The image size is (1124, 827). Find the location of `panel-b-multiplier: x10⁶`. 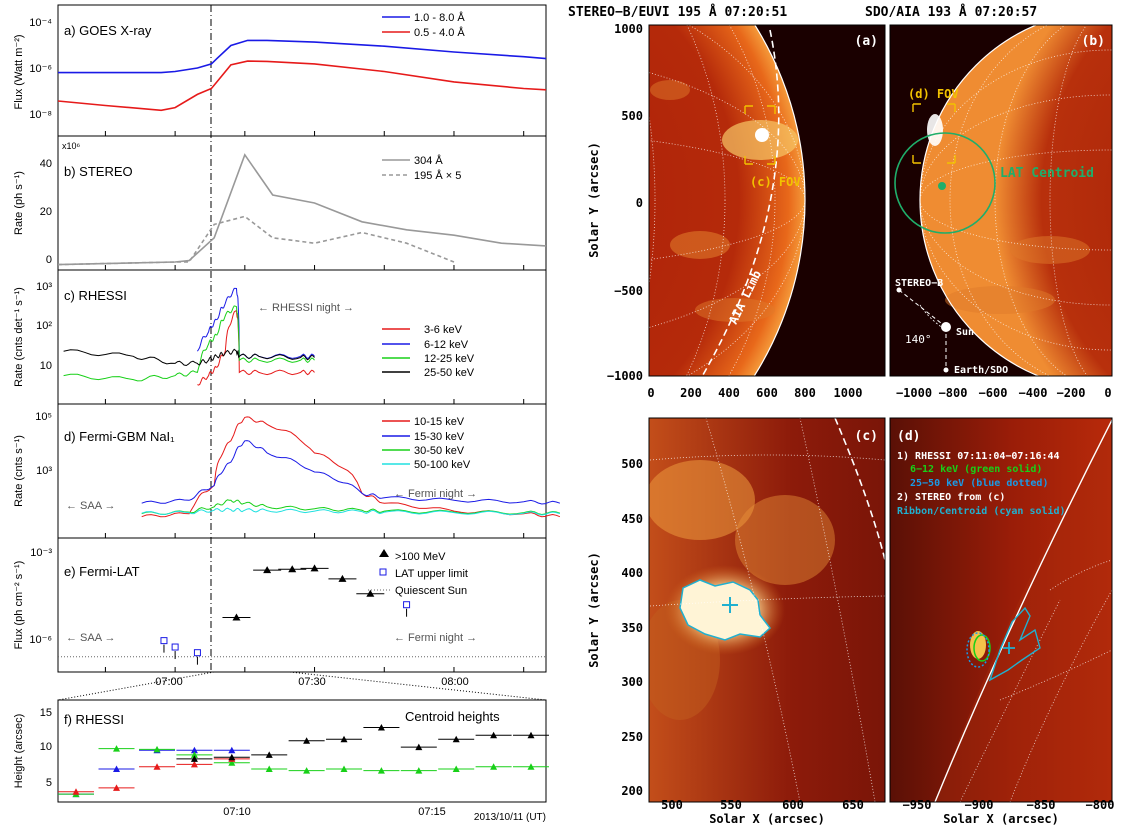

panel-b-multiplier: x10⁶ is located at coordinates (71, 146).